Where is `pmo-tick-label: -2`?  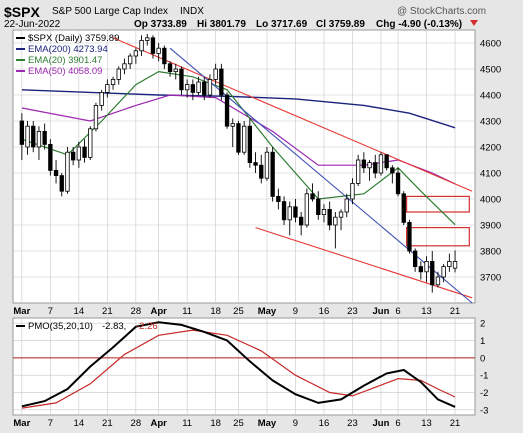 pmo-tick-label: -2 is located at coordinates (484, 393).